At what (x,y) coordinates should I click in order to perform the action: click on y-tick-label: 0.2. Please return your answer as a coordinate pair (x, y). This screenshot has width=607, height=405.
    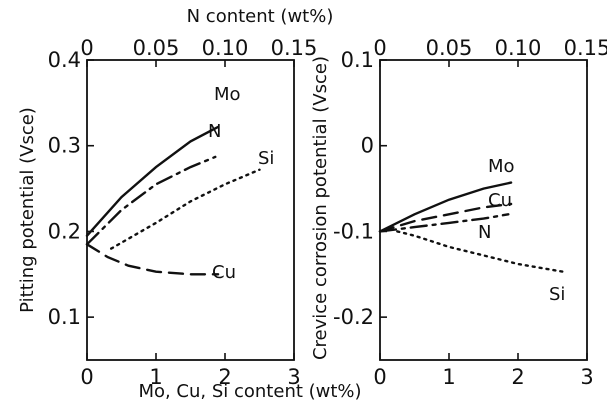
    Looking at the image, I should click on (64, 231).